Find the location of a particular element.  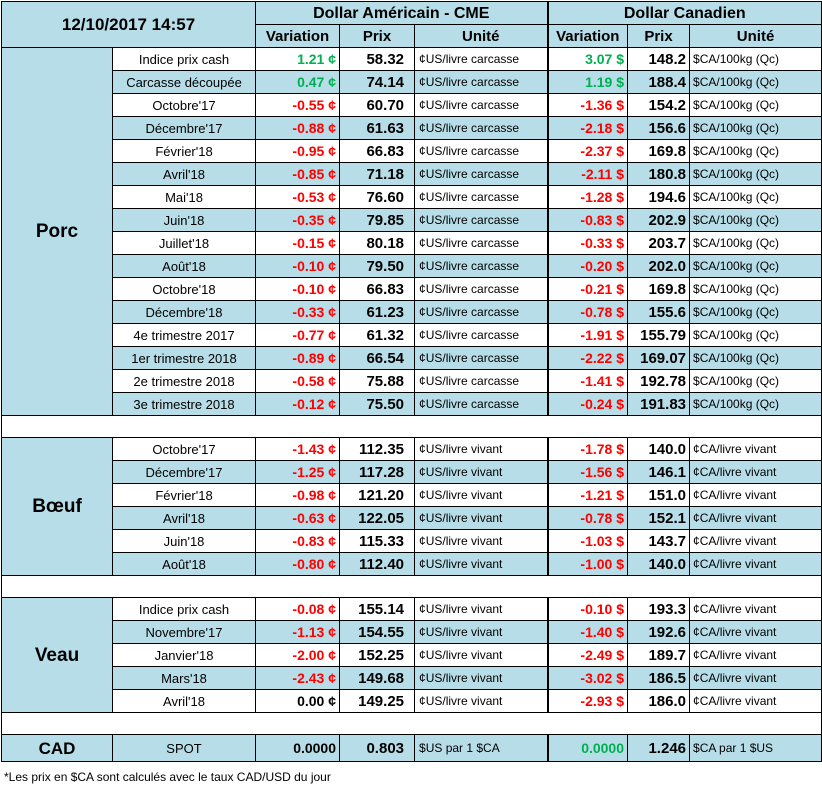

cad-price: 140.0 is located at coordinates (659, 564).